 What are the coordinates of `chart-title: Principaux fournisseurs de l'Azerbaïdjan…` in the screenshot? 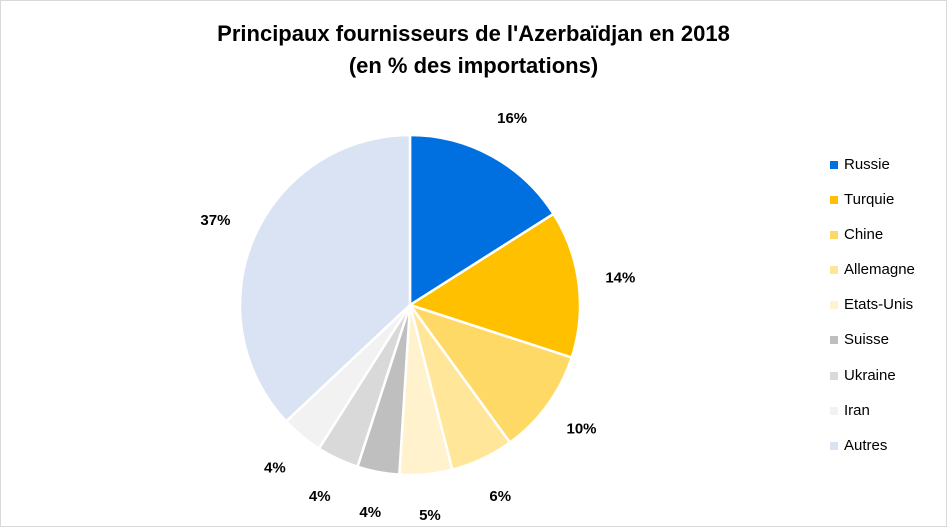 It's located at (473, 50).